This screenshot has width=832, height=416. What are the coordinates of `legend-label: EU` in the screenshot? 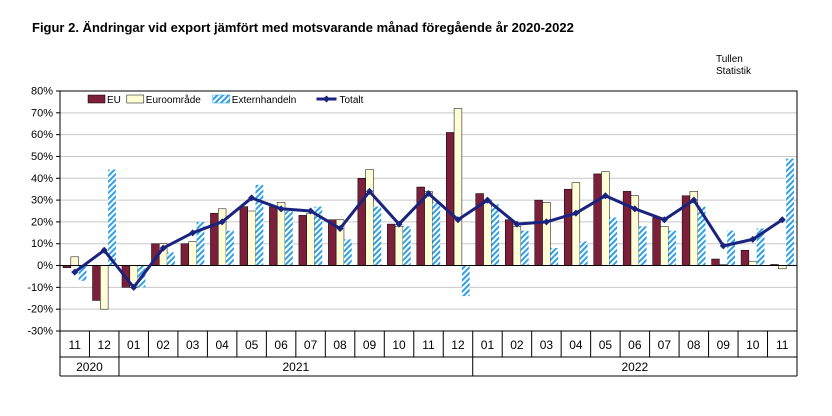 It's located at (114, 100).